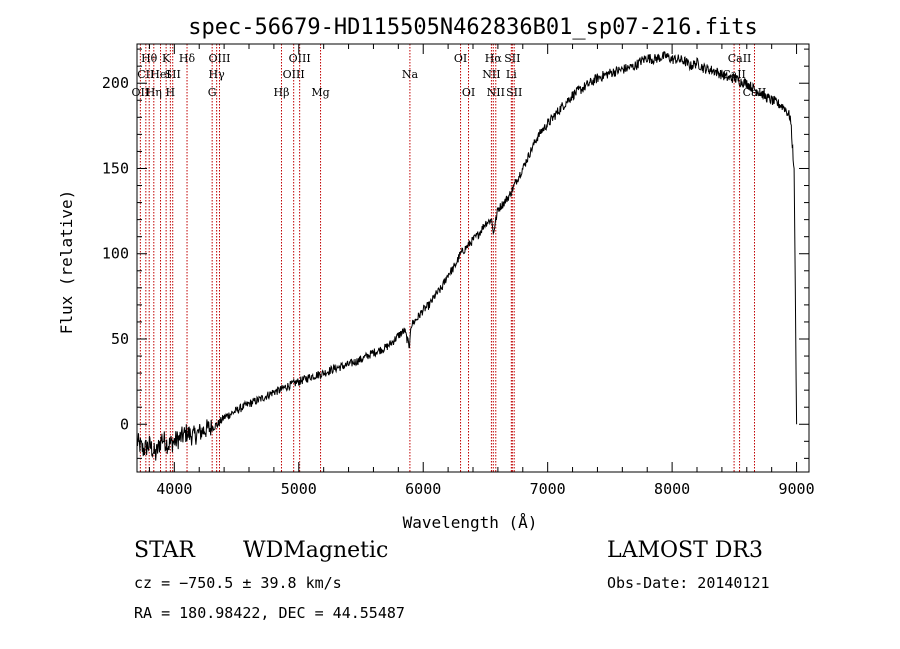 Image resolution: width=900 pixels, height=649 pixels. What do you see at coordinates (120, 339) in the screenshot?
I see `y-tick-label: 50` at bounding box center [120, 339].